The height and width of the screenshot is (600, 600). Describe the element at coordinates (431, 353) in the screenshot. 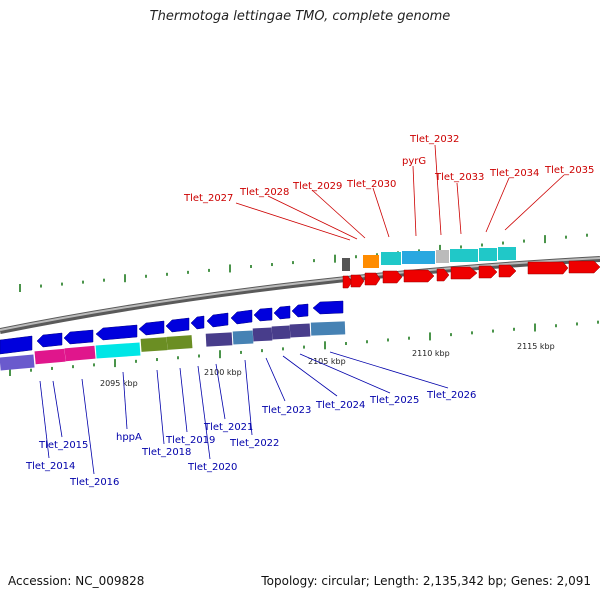

I see `scale-label-2110: 2110 kbp` at that location.